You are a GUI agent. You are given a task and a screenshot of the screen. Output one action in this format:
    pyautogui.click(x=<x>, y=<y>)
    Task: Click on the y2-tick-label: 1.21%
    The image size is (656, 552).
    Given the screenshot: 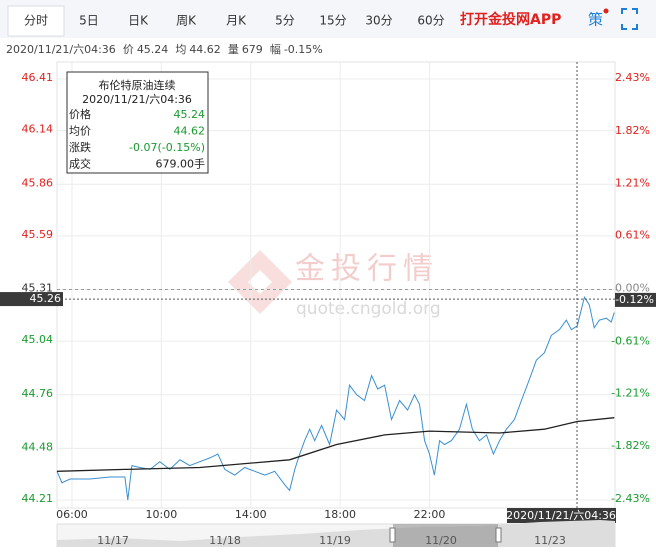 What is the action you would take?
    pyautogui.click(x=632, y=183)
    